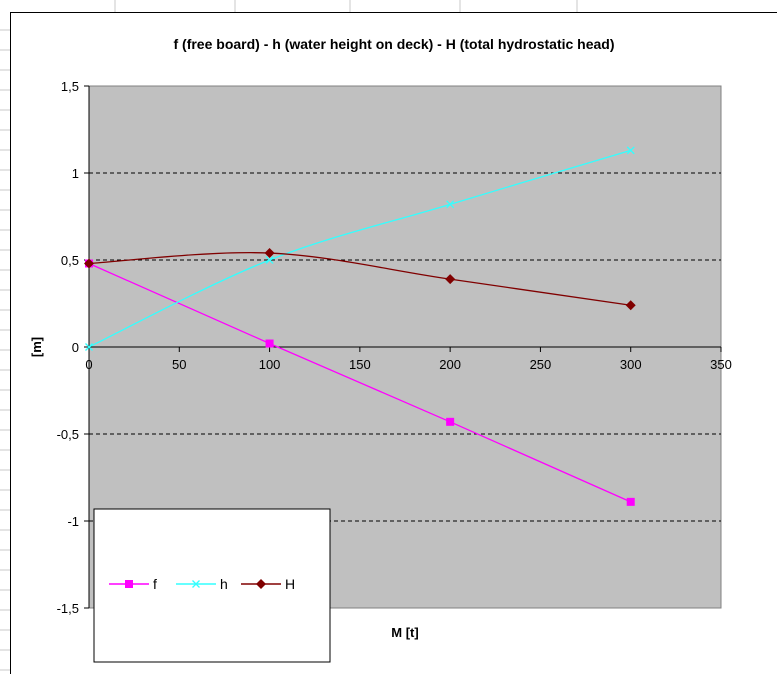 The image size is (779, 674). I want to click on x-tick-label: 0, so click(88, 364).